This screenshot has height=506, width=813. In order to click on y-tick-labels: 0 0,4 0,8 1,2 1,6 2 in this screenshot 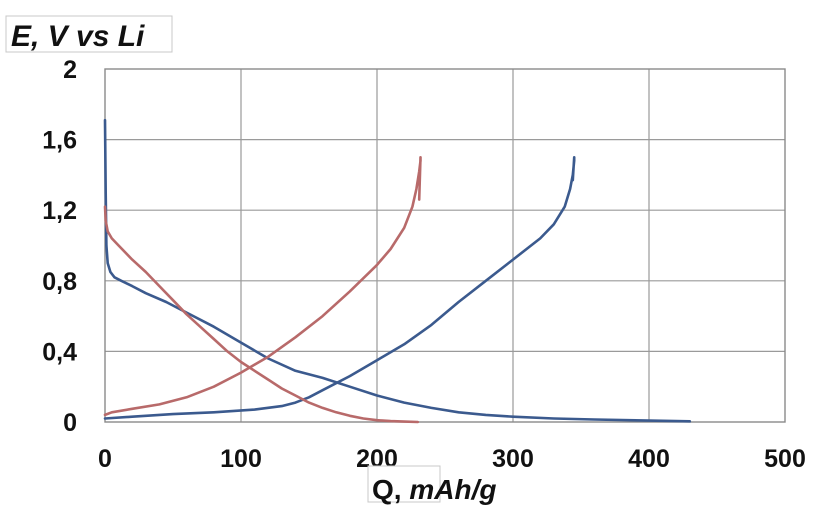, I will do `click(59, 246)`.